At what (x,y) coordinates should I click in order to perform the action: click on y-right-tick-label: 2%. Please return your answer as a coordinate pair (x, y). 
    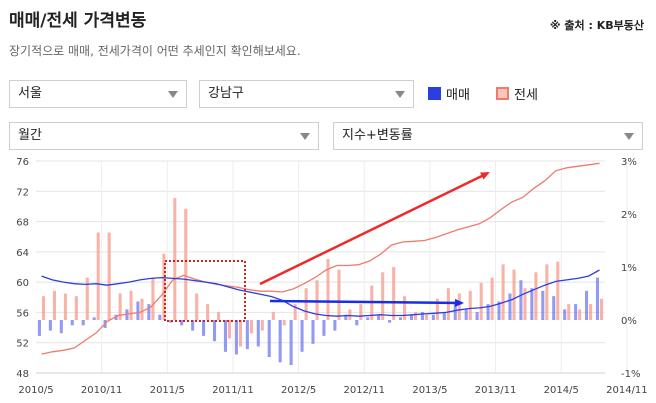
    Looking at the image, I should click on (629, 215).